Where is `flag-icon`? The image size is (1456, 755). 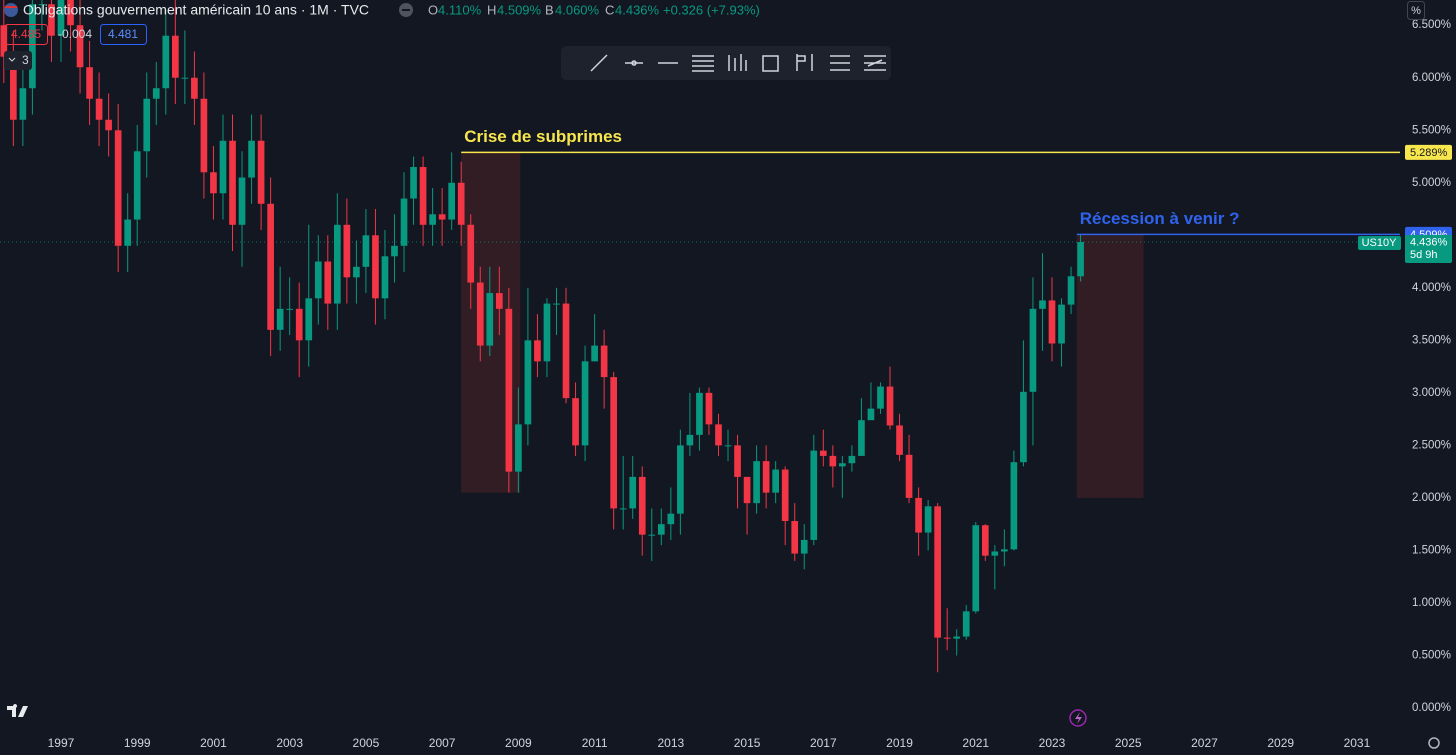
flag-icon is located at coordinates (11, 10).